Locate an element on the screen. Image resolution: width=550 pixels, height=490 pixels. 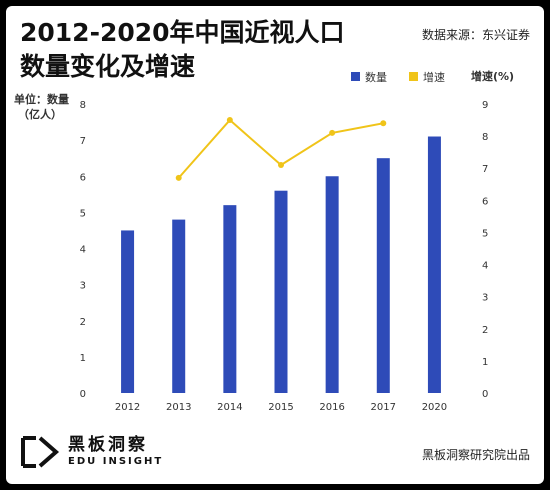
growth-line is located at coordinates (280, 148).